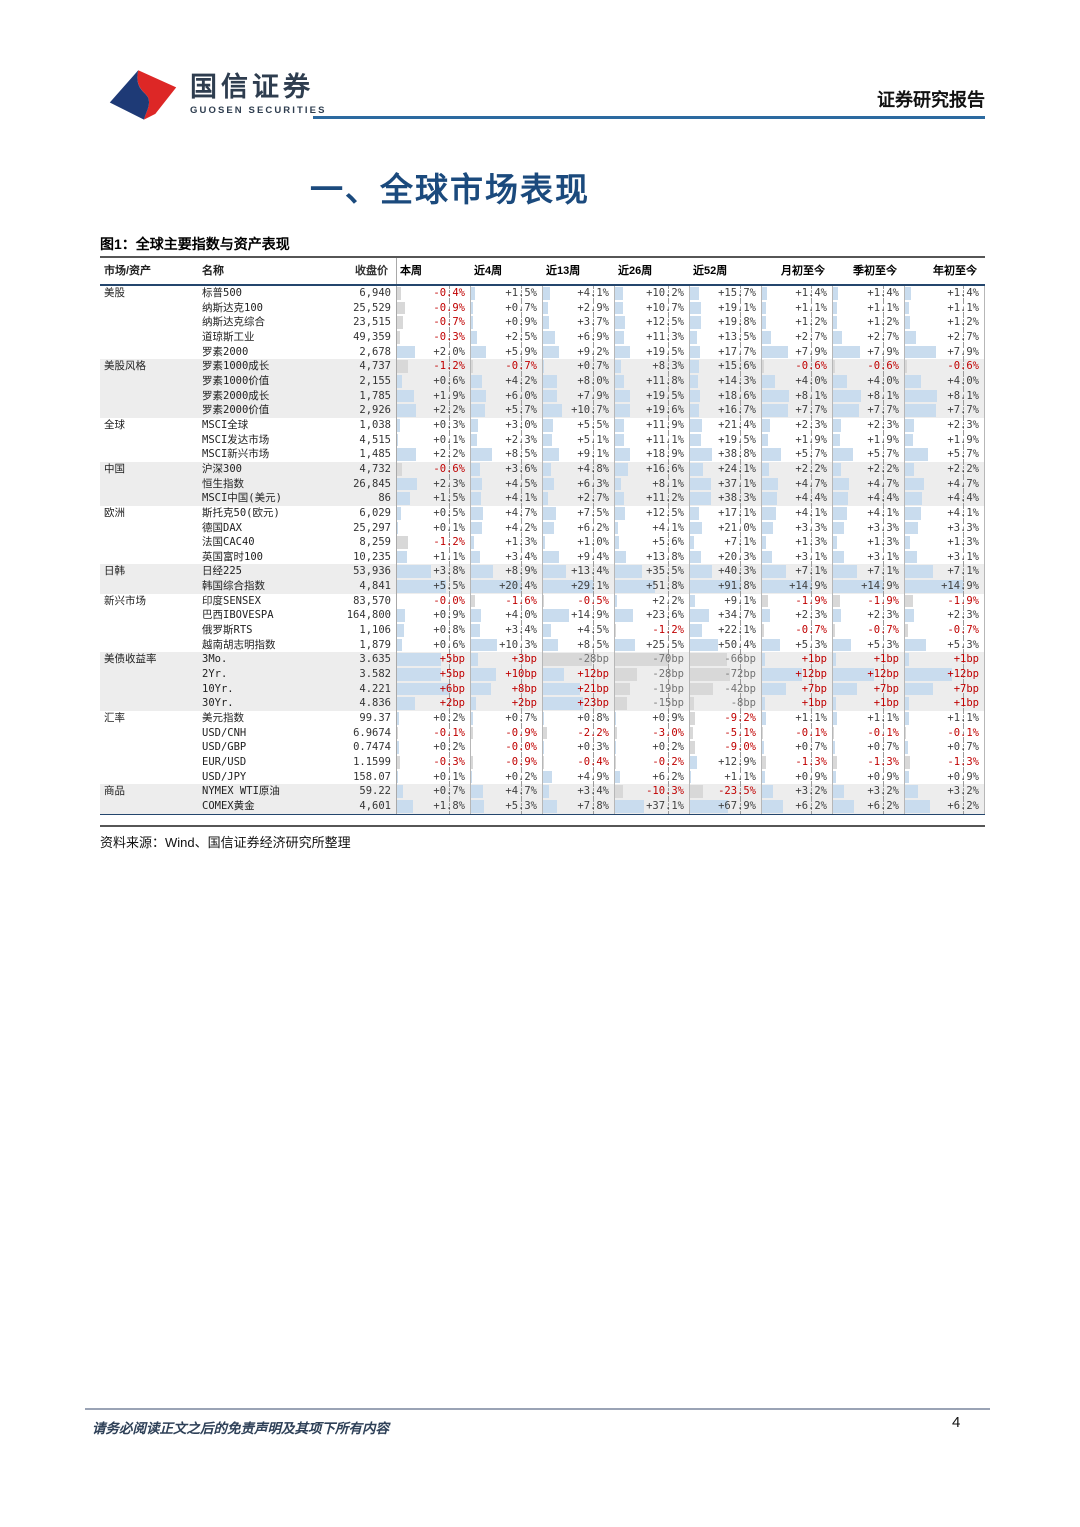 This screenshot has width=1080, height=1527. I want to click on close-price: 4,737, so click(363, 366).